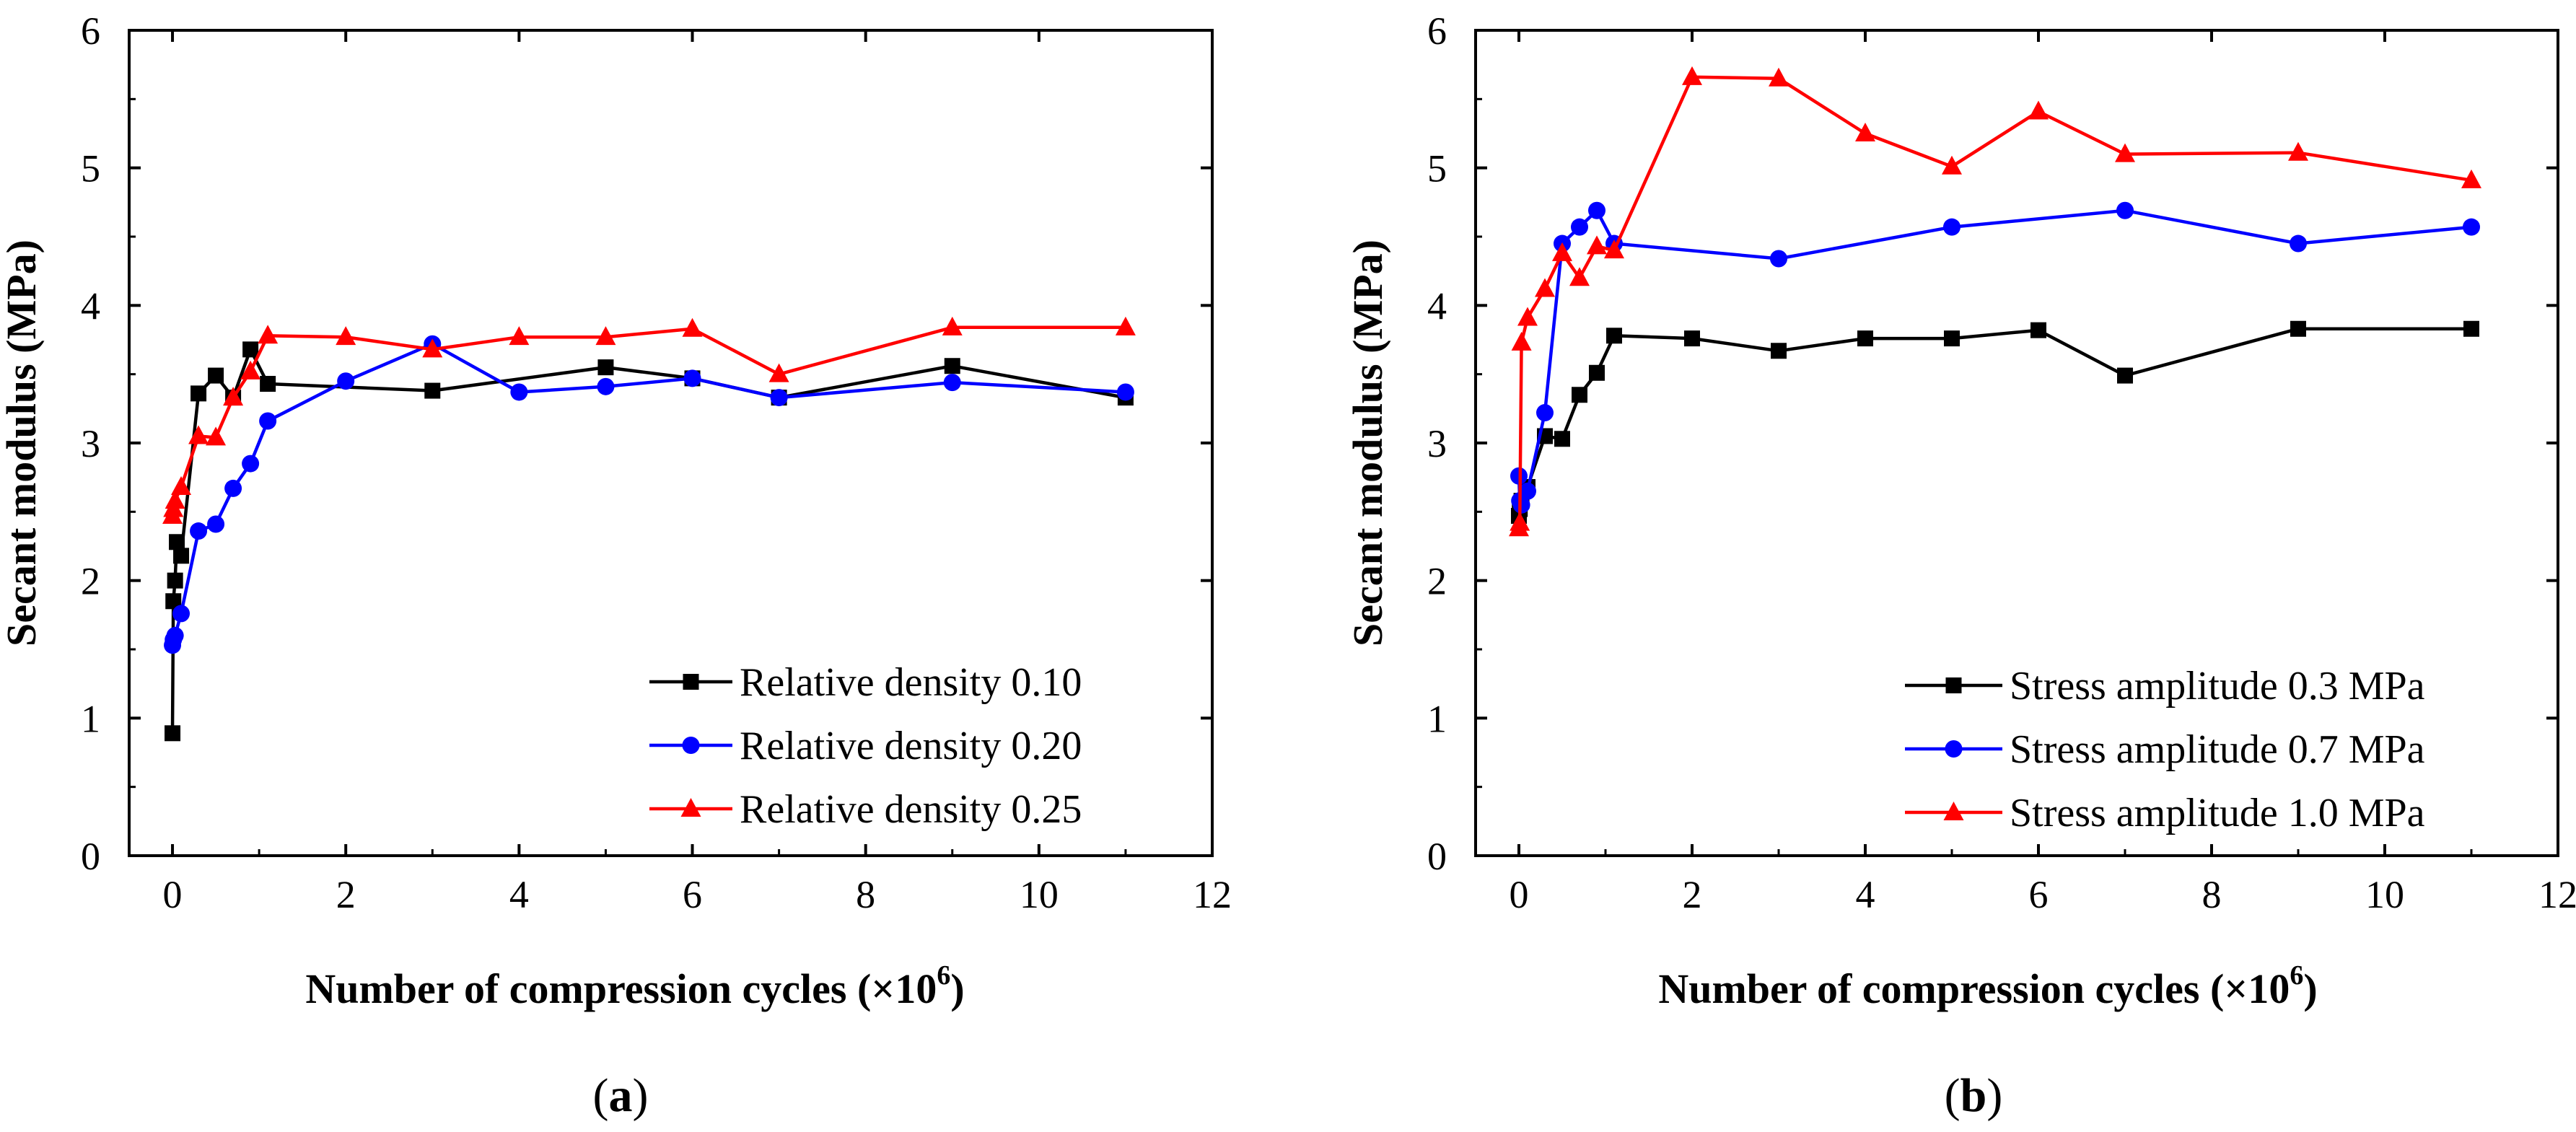 The image size is (2576, 1132). What do you see at coordinates (943, 976) in the screenshot?
I see `panel-a-x-axis-title-exponent: 6` at bounding box center [943, 976].